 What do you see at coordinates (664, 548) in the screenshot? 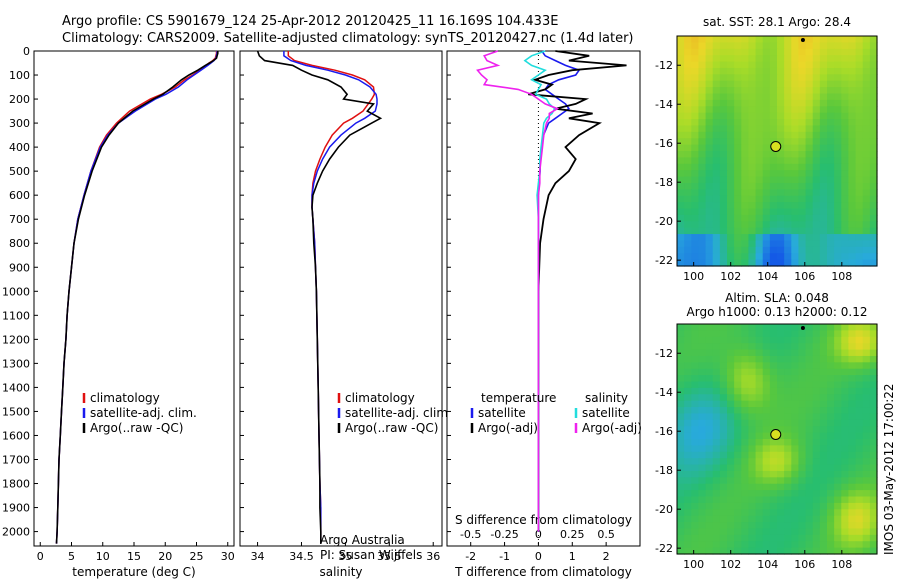
I see `map-y-tick-label: -22` at bounding box center [664, 548].